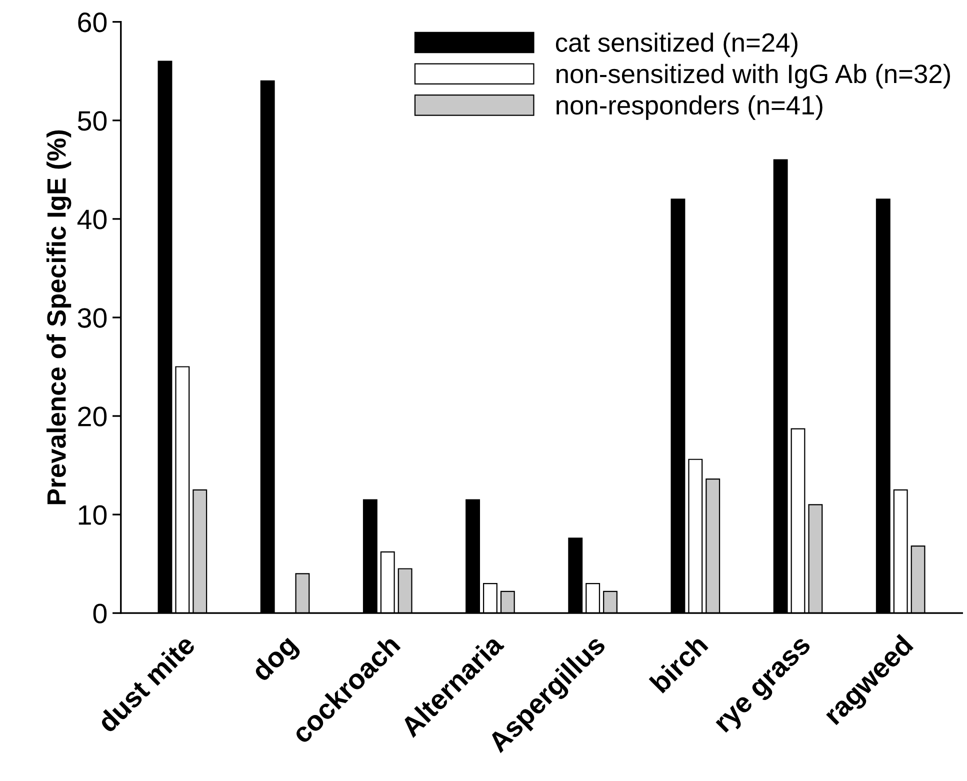 This screenshot has height=781, width=967. Describe the element at coordinates (92, 22) in the screenshot. I see `y-tick-label: 60` at that location.